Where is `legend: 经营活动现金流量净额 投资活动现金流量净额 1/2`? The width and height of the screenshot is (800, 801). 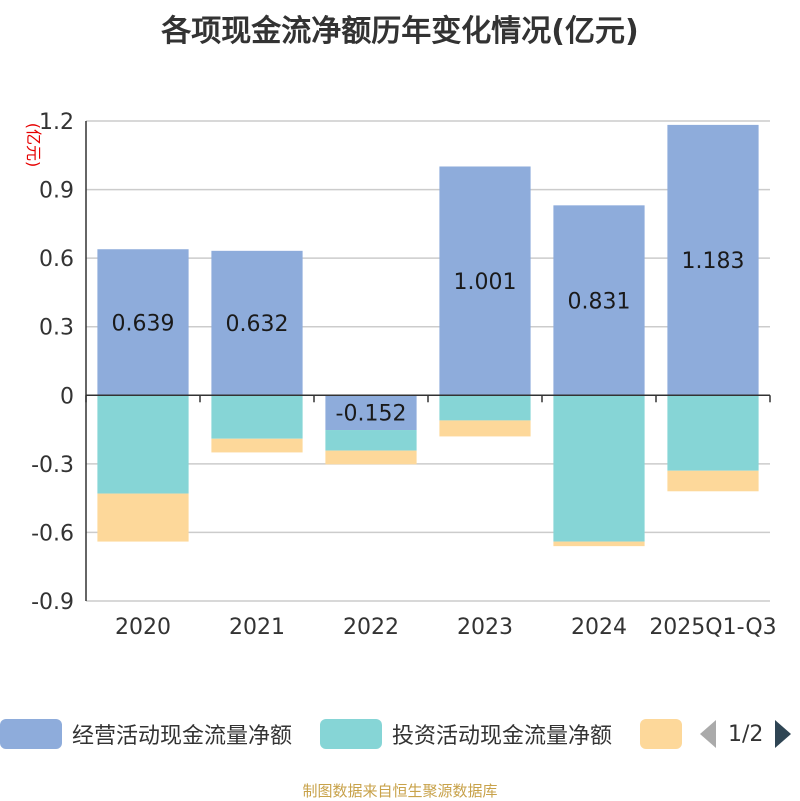 legend: 经营活动现金流量净额 投资活动现金流量净额 1/2 is located at coordinates (400, 734).